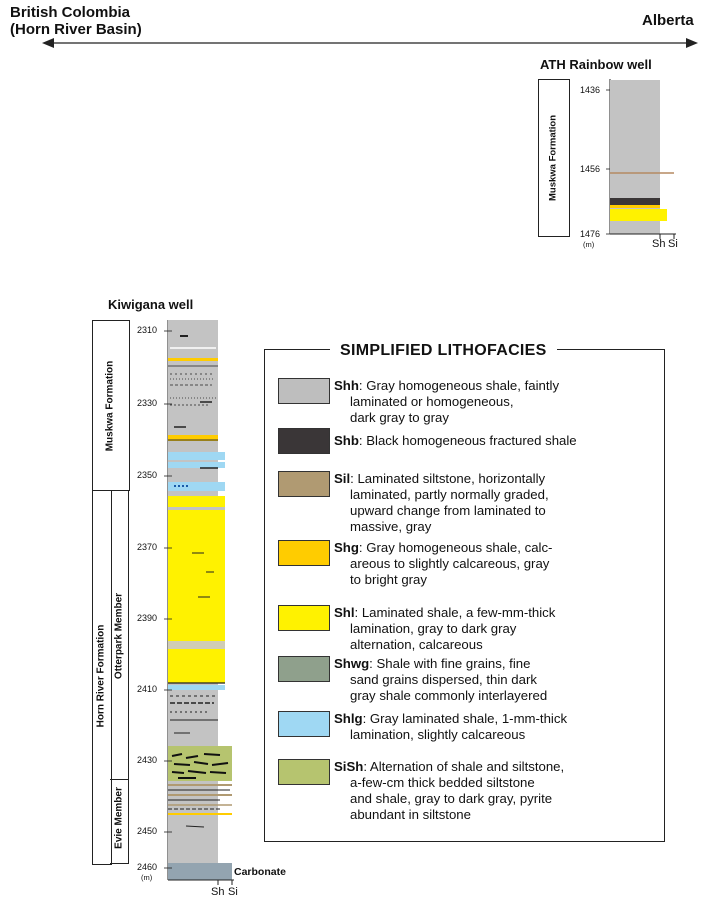 The image size is (706, 902). Describe the element at coordinates (635, 157) in the screenshot. I see `rainbow-shh-bed` at that location.